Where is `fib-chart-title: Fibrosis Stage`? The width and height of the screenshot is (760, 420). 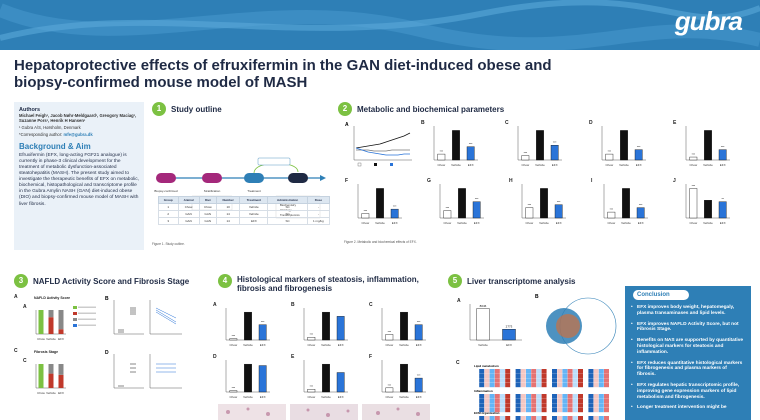 fib-chart-title: Fibrosis Stage is located at coordinates (46, 352).